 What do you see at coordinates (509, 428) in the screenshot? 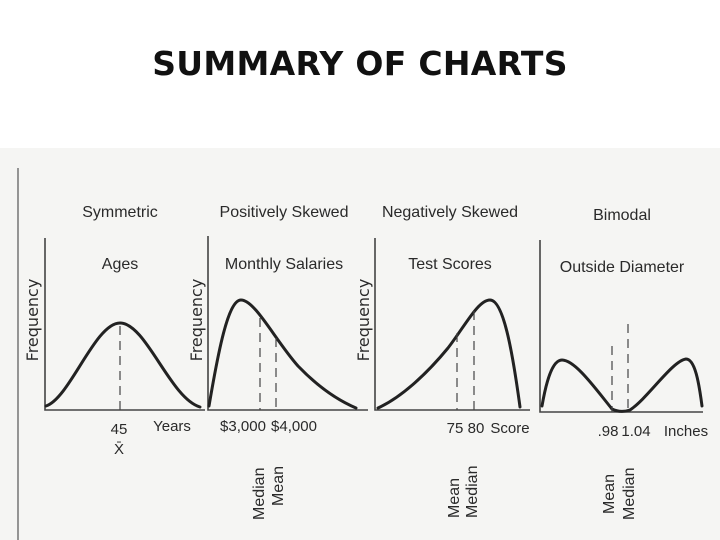
I see `x-unit-label: Score` at bounding box center [509, 428].